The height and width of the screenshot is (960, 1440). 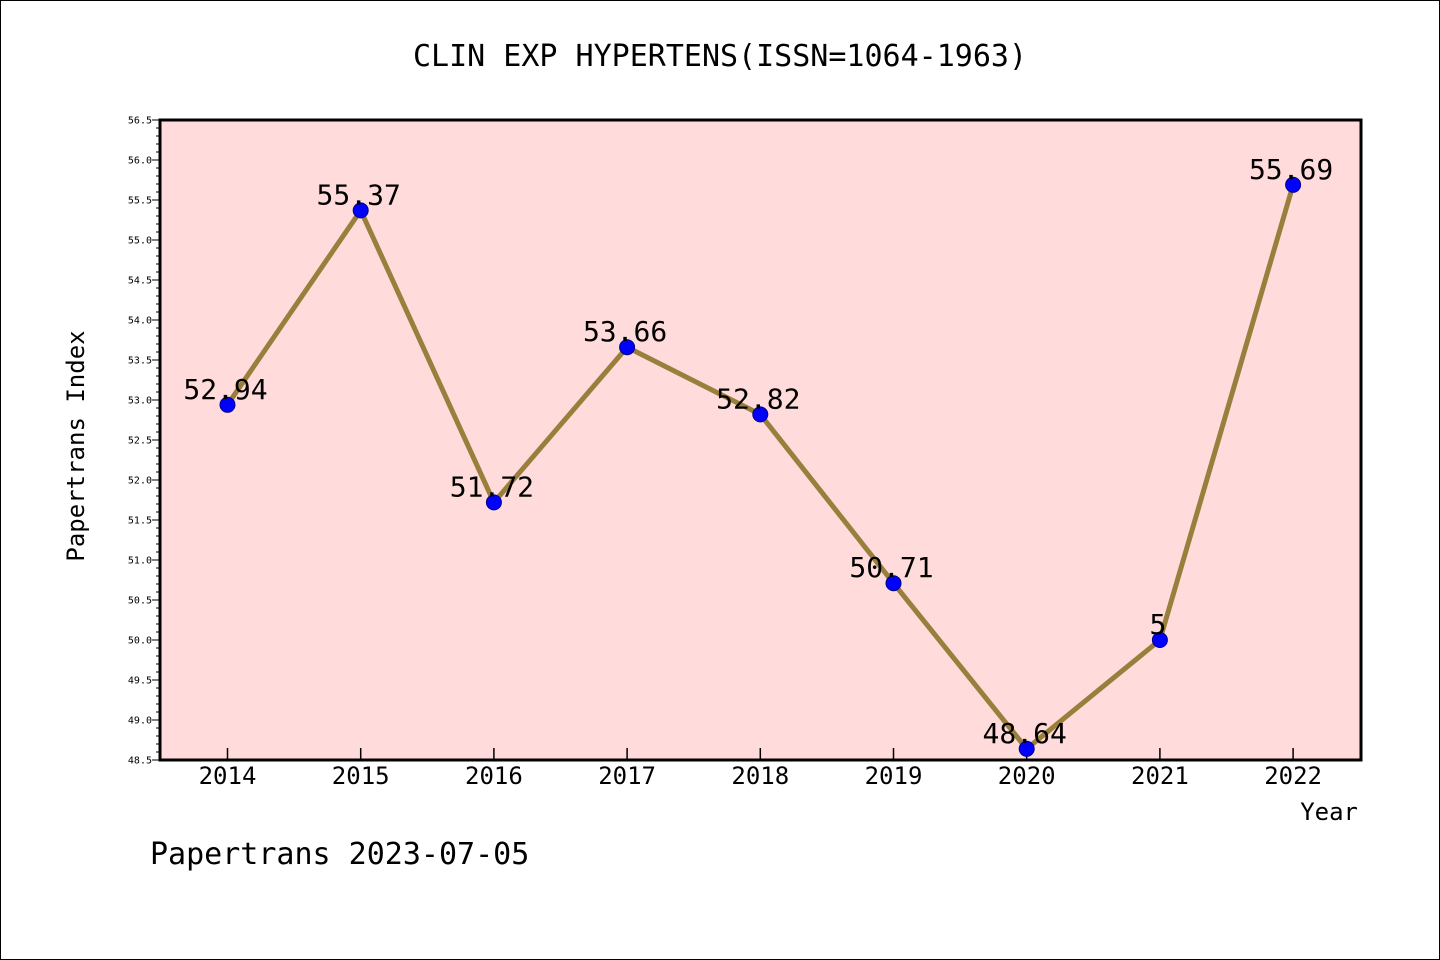 What do you see at coordinates (140, 121) in the screenshot?
I see `y-tick-label: 56.5` at bounding box center [140, 121].